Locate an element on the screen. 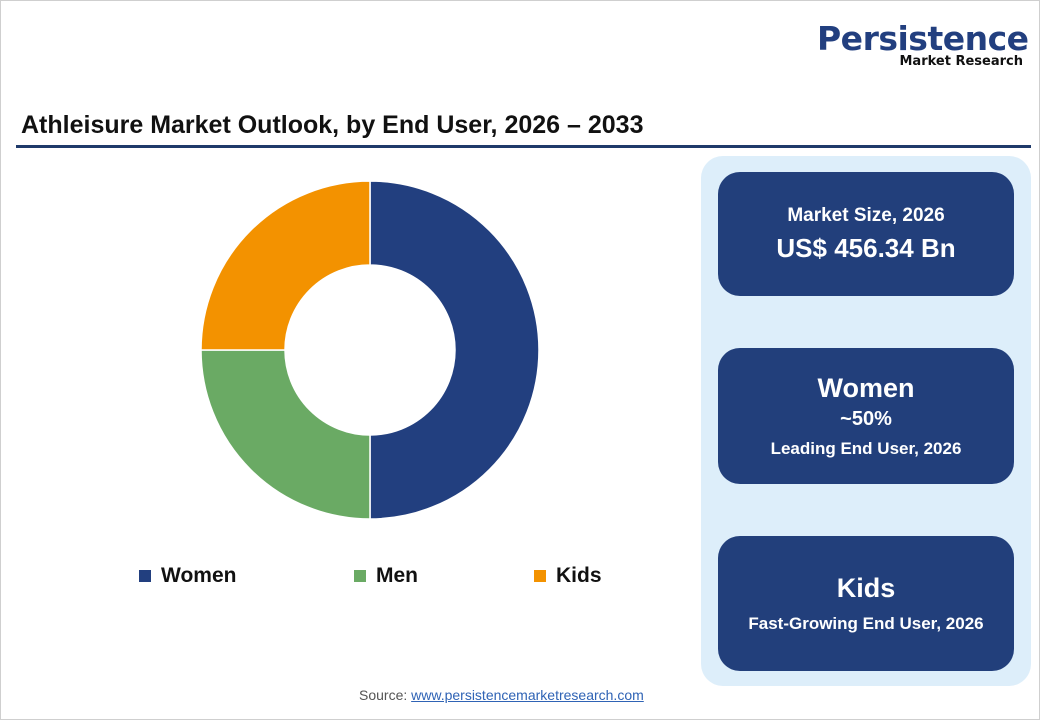 This screenshot has width=1040, height=720. legend-item-women: Women is located at coordinates (187, 576).